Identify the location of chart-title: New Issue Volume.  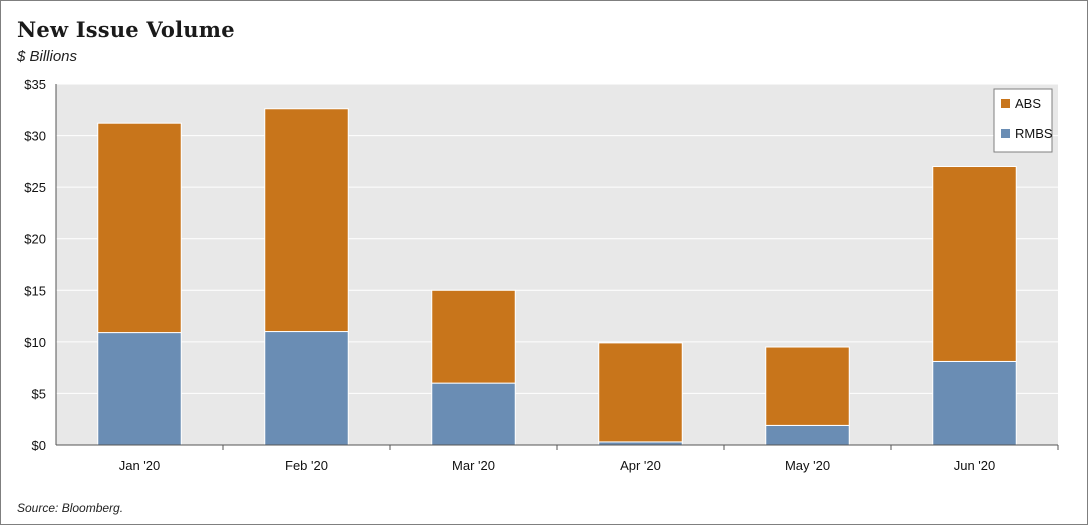
(126, 29).